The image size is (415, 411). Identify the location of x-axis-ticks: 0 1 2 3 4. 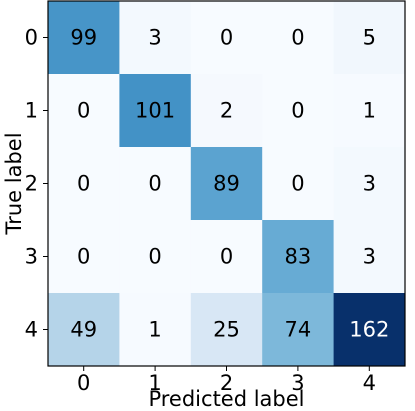
(226, 380).